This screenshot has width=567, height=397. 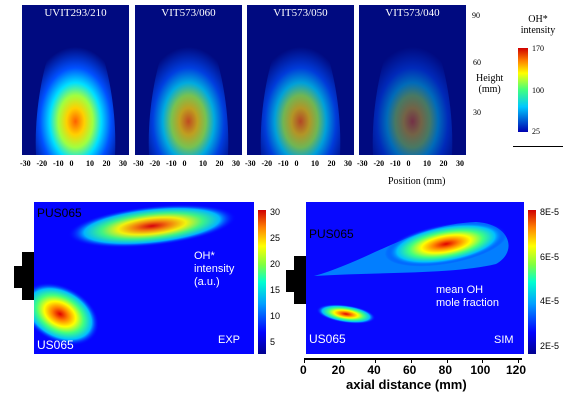 What do you see at coordinates (275, 212) in the screenshot?
I see `colorbar-tick: 30` at bounding box center [275, 212].